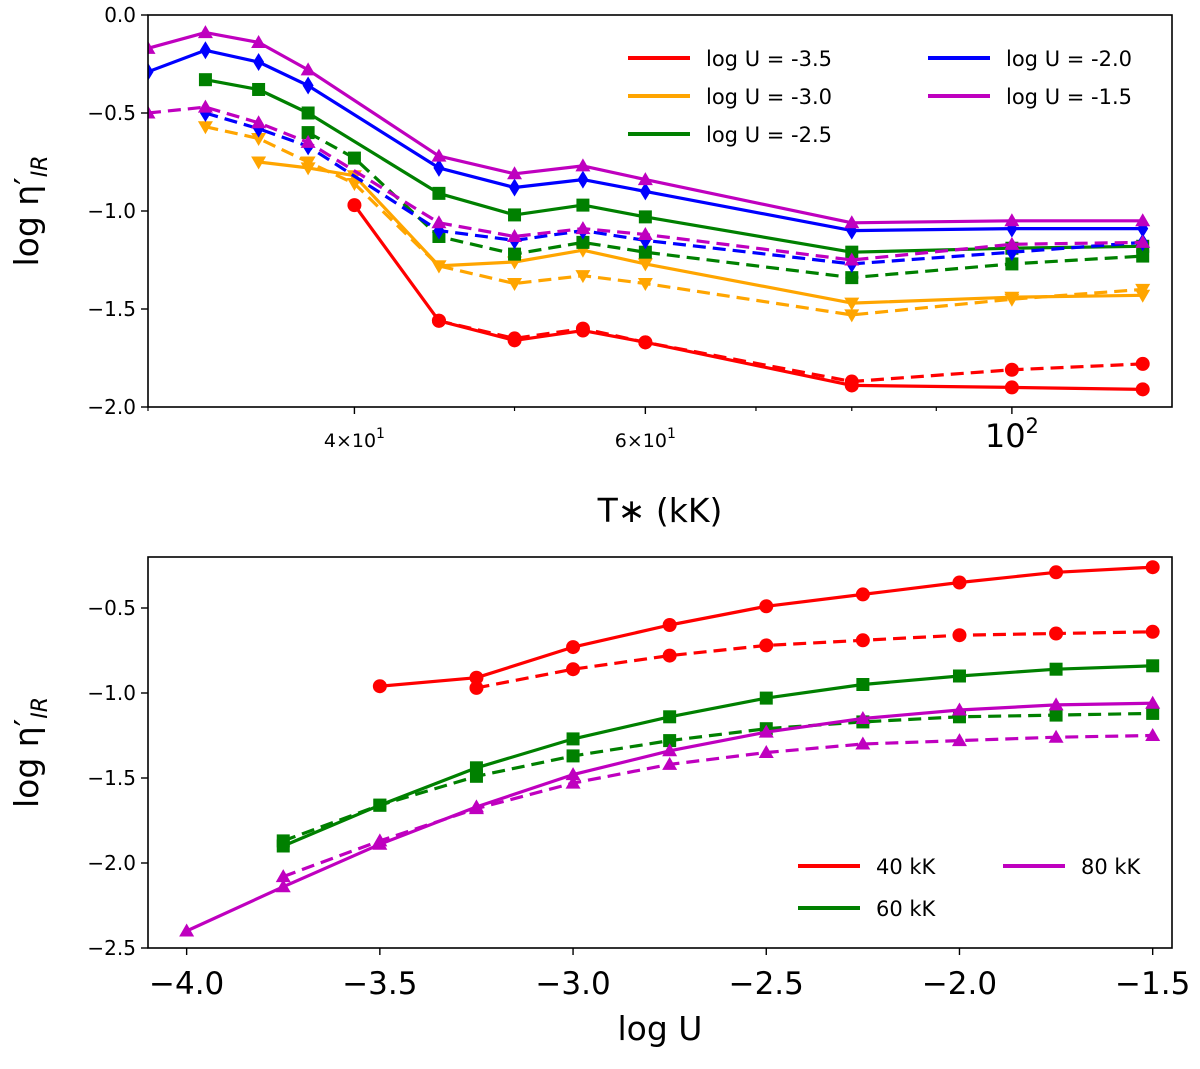  Describe the element at coordinates (660, 1028) in the screenshot. I see `x-axis-title: log U` at that location.